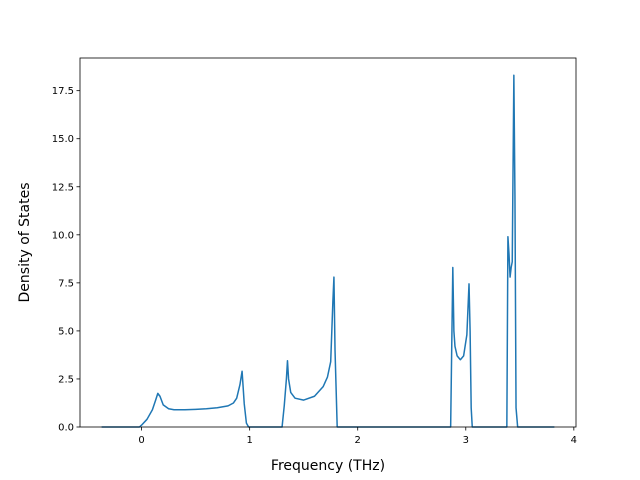  I want to click on x-axis-label: Frequency (THz), so click(328, 466).